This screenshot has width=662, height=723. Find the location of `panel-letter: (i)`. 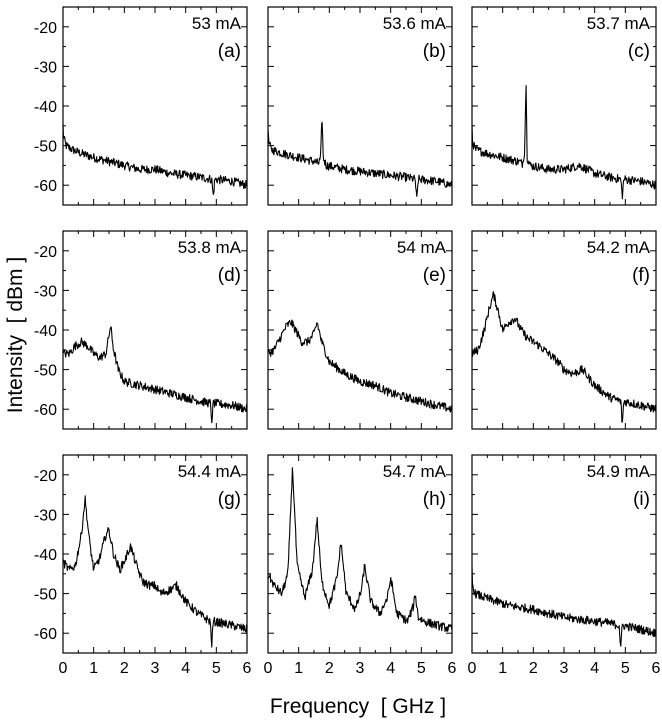

panel-letter: (i) is located at coordinates (641, 499).